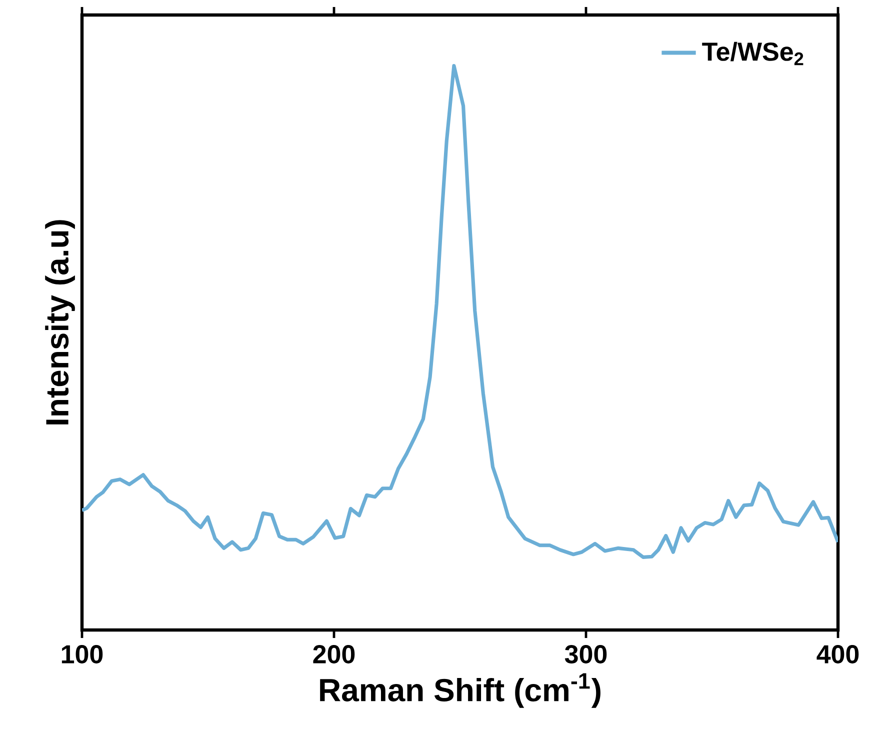  What do you see at coordinates (753, 54) in the screenshot?
I see `legend-label: Te/WSe$_{2}$` at bounding box center [753, 54].